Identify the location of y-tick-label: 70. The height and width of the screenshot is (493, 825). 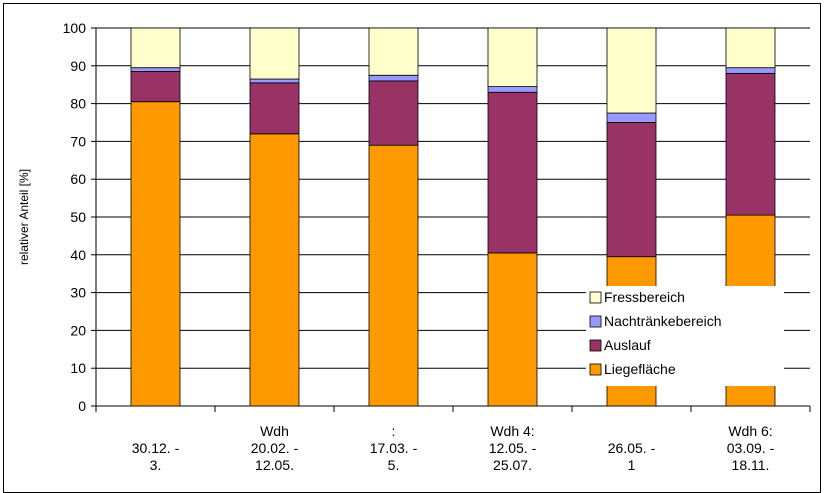
(78, 141).